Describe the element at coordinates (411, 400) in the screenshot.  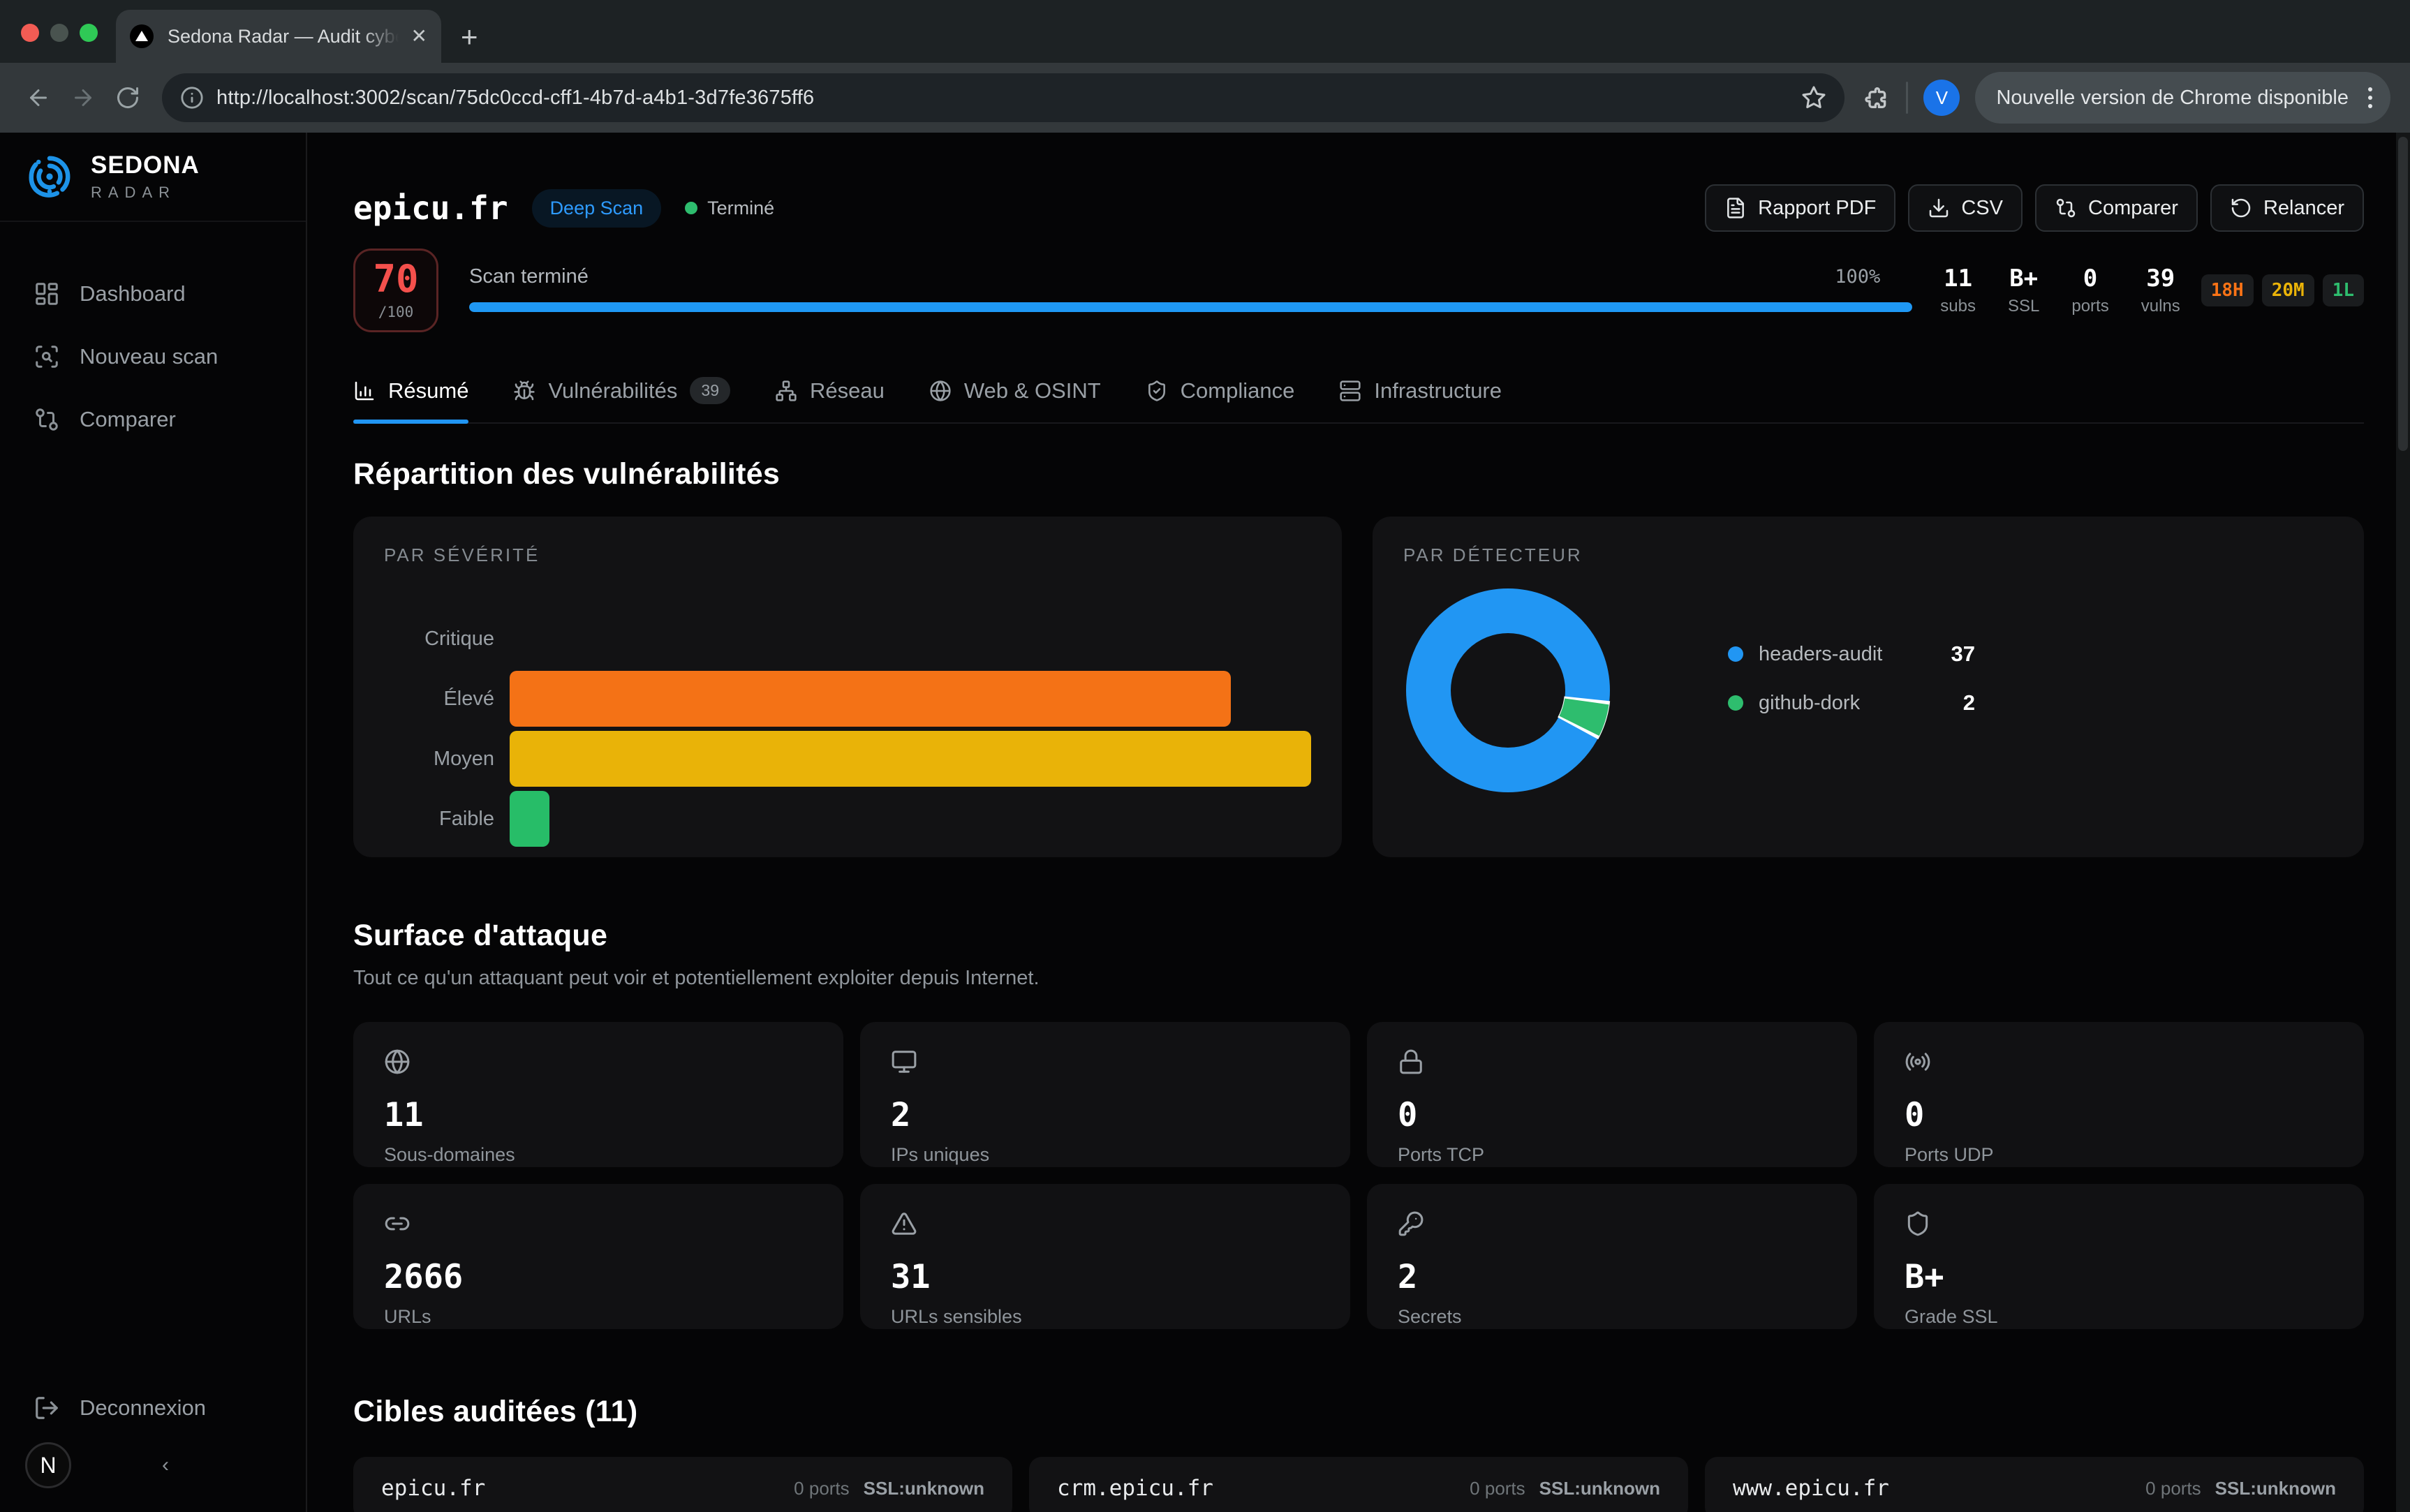
I see `tab-résumé: Résumé` at that location.